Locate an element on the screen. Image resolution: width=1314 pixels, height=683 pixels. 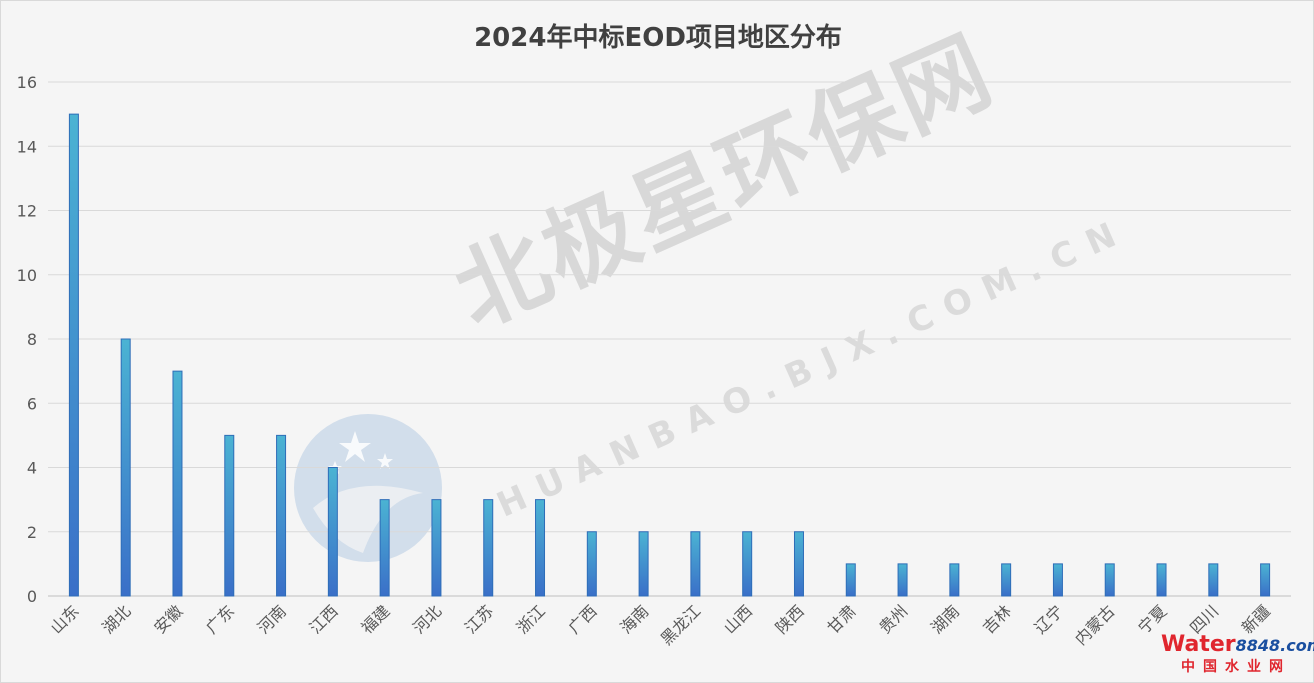
y-tick-label: 2 is located at coordinates (32, 532).